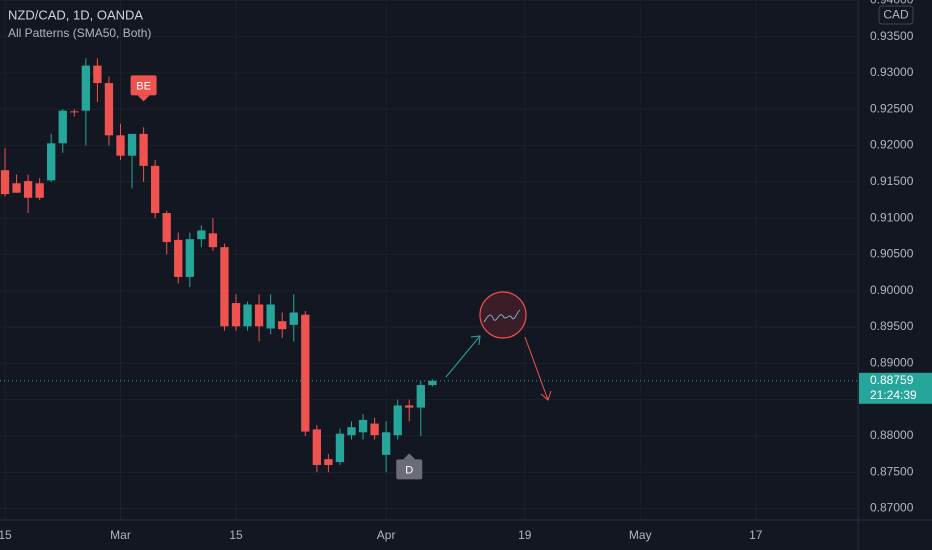 This screenshot has height=550, width=932. I want to click on y-tick-label: 0.88000, so click(892, 435).